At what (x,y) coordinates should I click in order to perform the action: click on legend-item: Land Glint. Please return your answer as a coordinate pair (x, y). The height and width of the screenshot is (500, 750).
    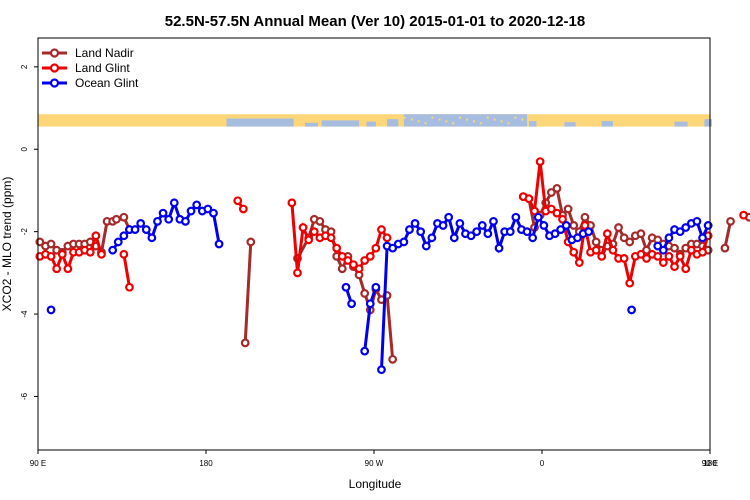
    Looking at the image, I should click on (86, 68).